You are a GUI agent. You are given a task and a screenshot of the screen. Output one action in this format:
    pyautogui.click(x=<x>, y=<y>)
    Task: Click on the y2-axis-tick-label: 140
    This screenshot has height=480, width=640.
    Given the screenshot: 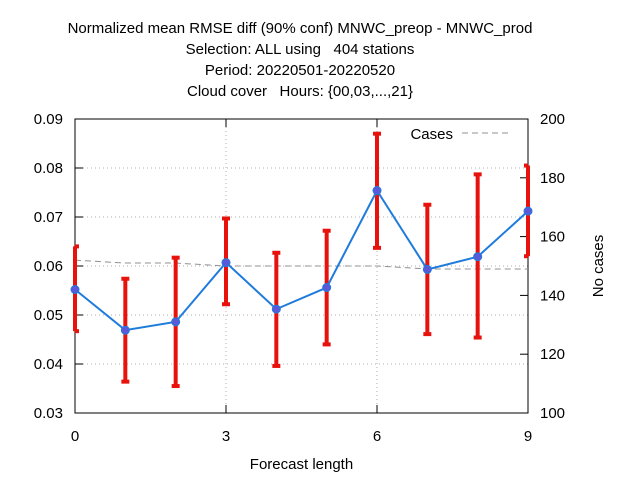 What is the action you would take?
    pyautogui.click(x=552, y=295)
    